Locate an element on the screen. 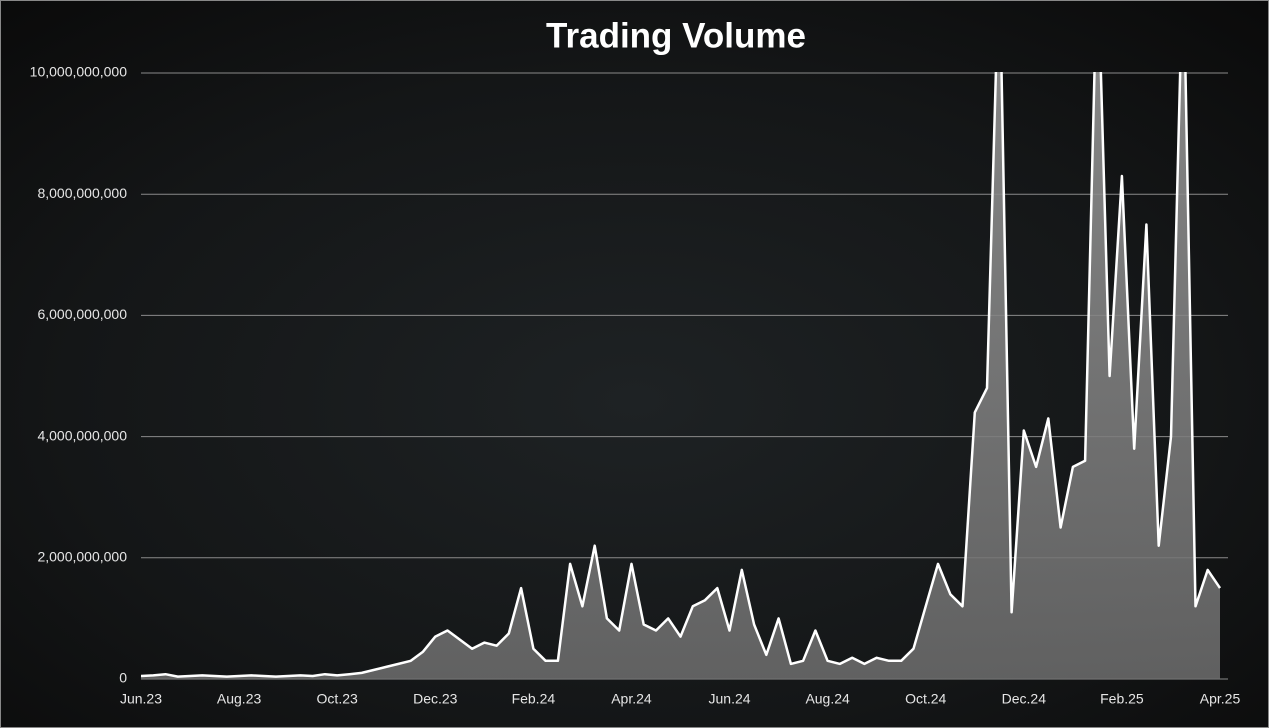 The height and width of the screenshot is (728, 1269). x-tick-label: Oct.24 is located at coordinates (925, 699).